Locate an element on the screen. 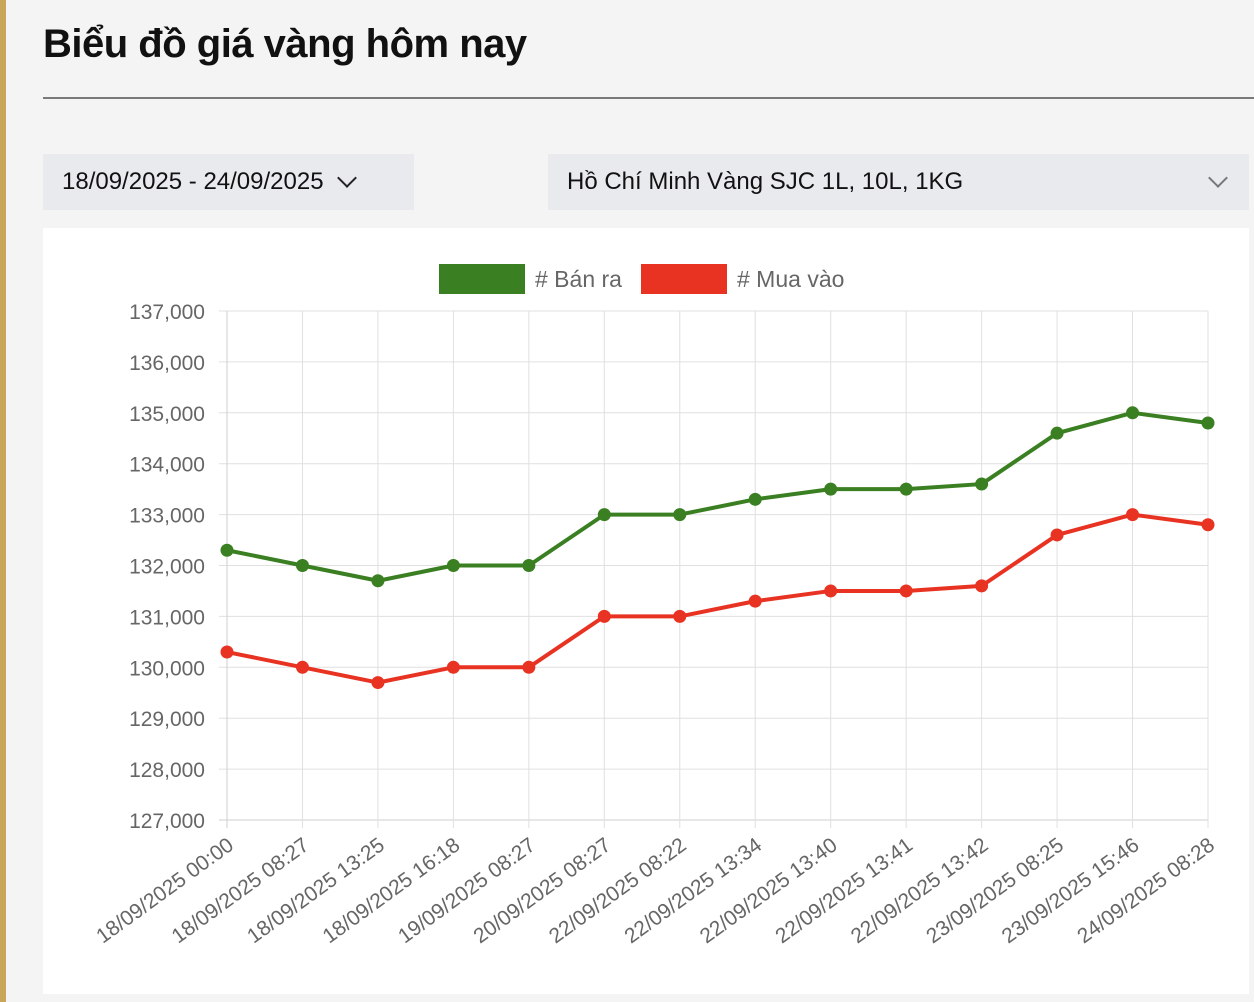 The height and width of the screenshot is (1002, 1254). date-range-value: 18/09/2025 - 24/09/2025 is located at coordinates (193, 181).